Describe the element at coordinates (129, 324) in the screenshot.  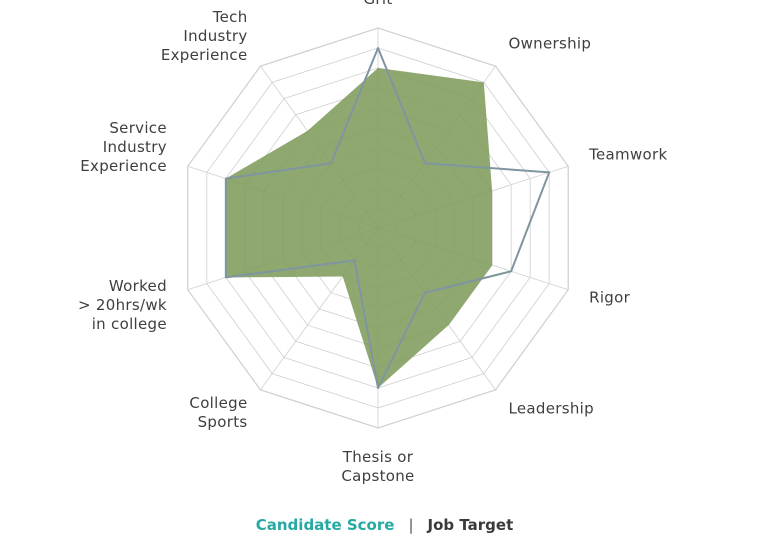
I see `axis-label-line: in college` at that location.